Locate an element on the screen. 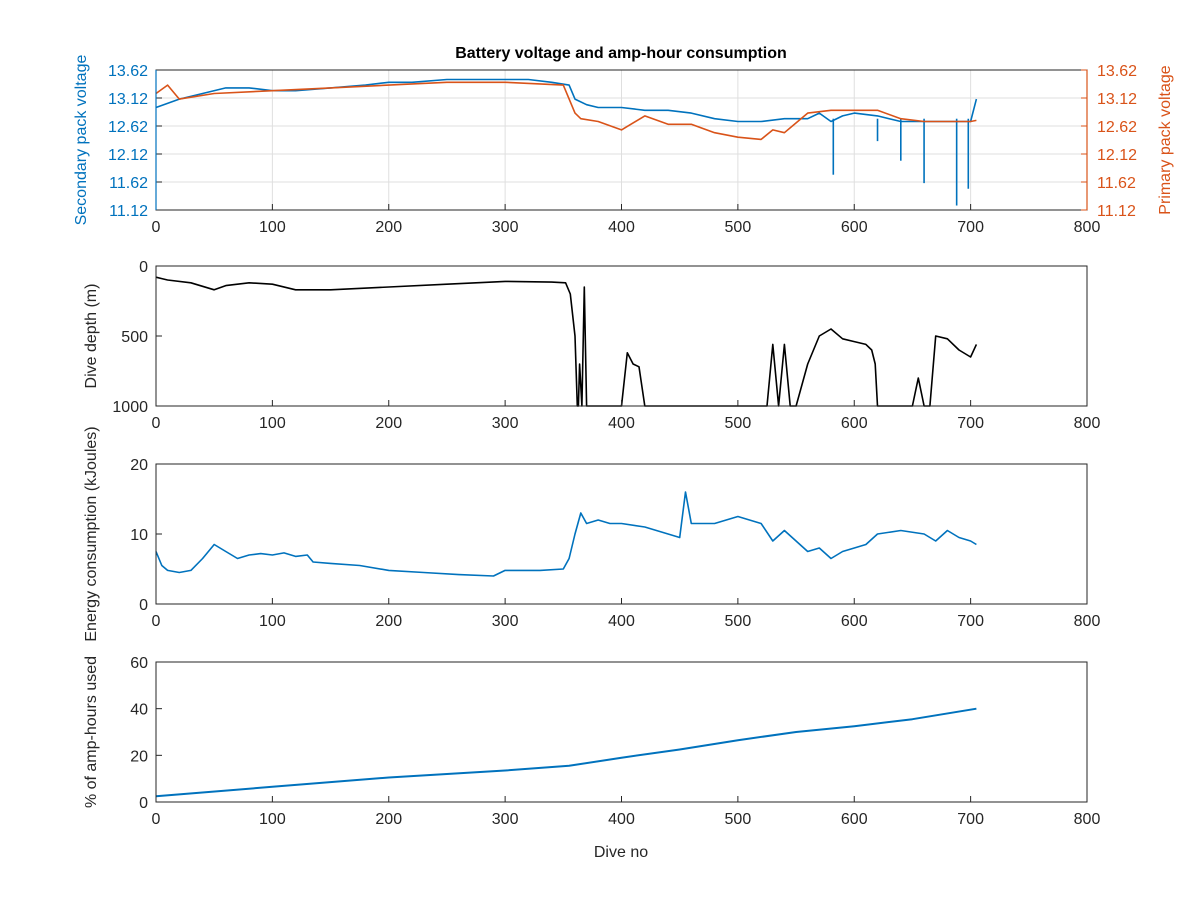 Image resolution: width=1200 pixels, height=900 pixels. series-line-primary-pack-voltage is located at coordinates (566, 111).